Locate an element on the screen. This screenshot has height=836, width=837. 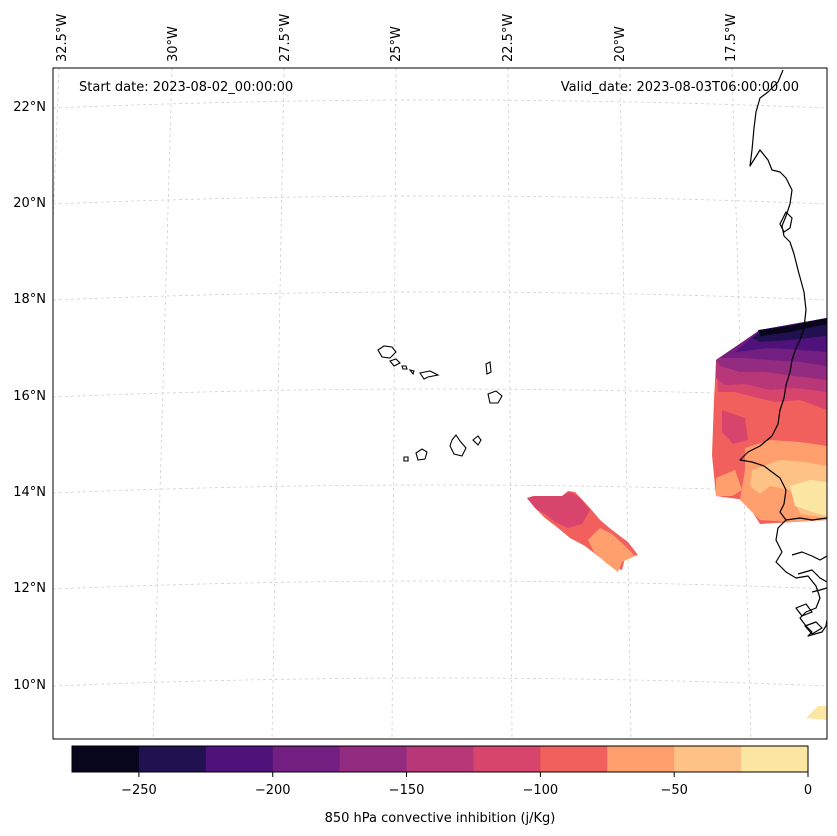
lat-label-18n: 18°N is located at coordinates (29, 299).